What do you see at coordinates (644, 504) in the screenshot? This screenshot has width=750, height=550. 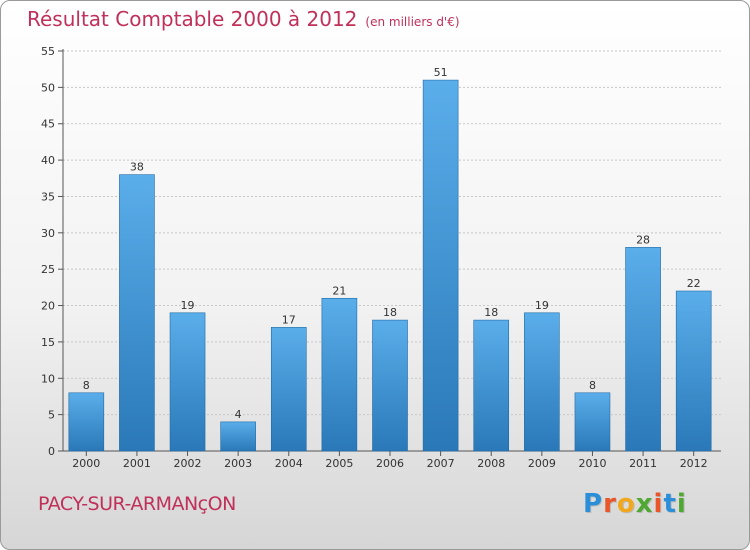 I see `logo-letter: x` at bounding box center [644, 504].